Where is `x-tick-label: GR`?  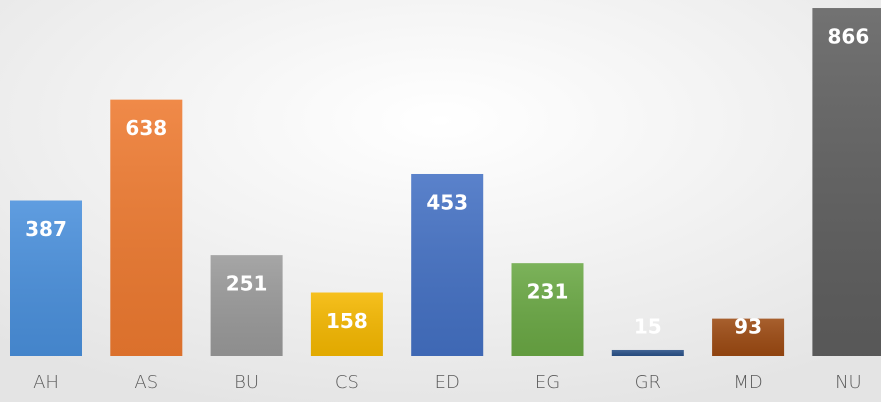
x-tick-label: GR is located at coordinates (648, 382).